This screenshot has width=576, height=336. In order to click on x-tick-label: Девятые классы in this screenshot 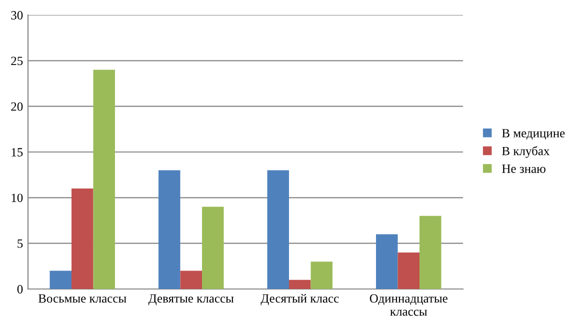, I will do `click(191, 300)`.